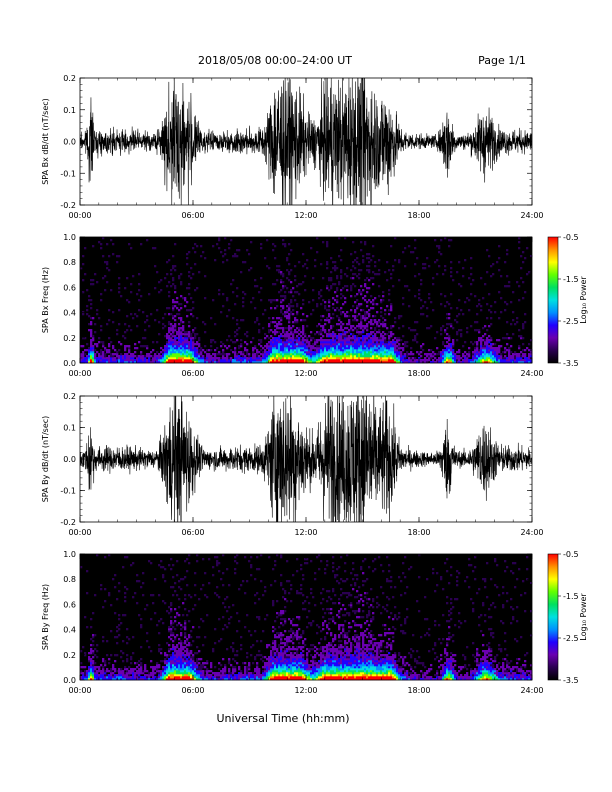 Image resolution: width=612 pixels, height=792 pixels. Describe the element at coordinates (502, 60) in the screenshot. I see `page-number: Page 1/1` at that location.